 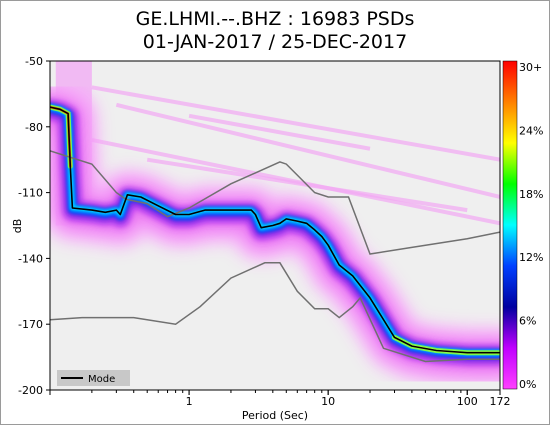 What do you see at coordinates (34, 61) in the screenshot?
I see `y-tick-label: -50` at bounding box center [34, 61].